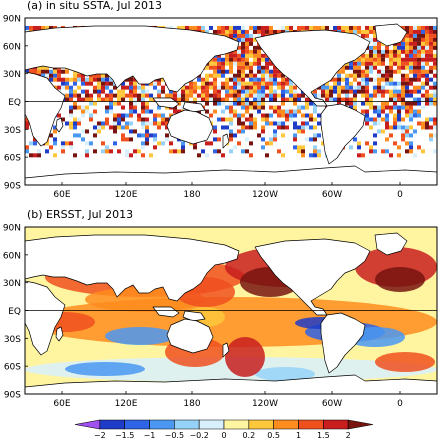  I want to click on landmass-australia, so click(190, 336).